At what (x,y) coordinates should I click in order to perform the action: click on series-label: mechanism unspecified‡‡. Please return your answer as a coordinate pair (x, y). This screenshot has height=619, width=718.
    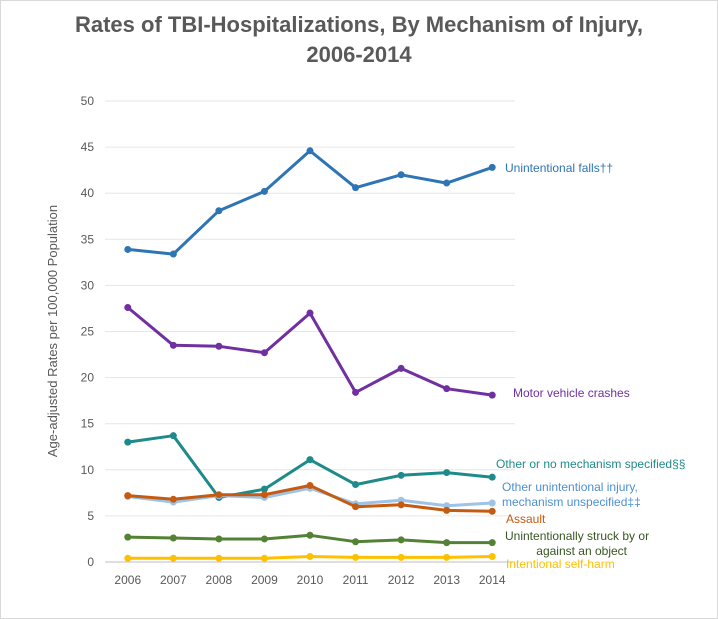
    Looking at the image, I should click on (571, 502).